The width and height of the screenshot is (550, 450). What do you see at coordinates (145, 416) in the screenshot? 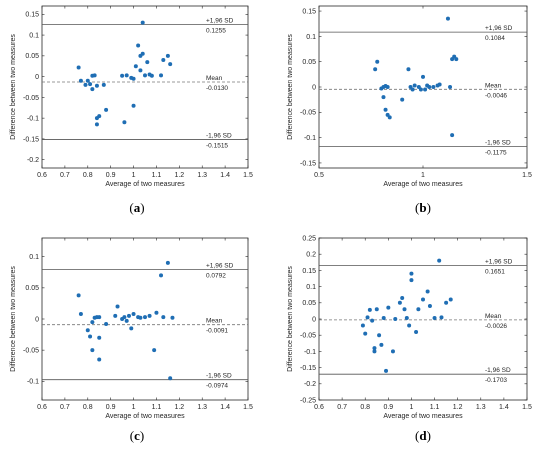
I see `x-axis-label: Average of two measures` at bounding box center [145, 416].